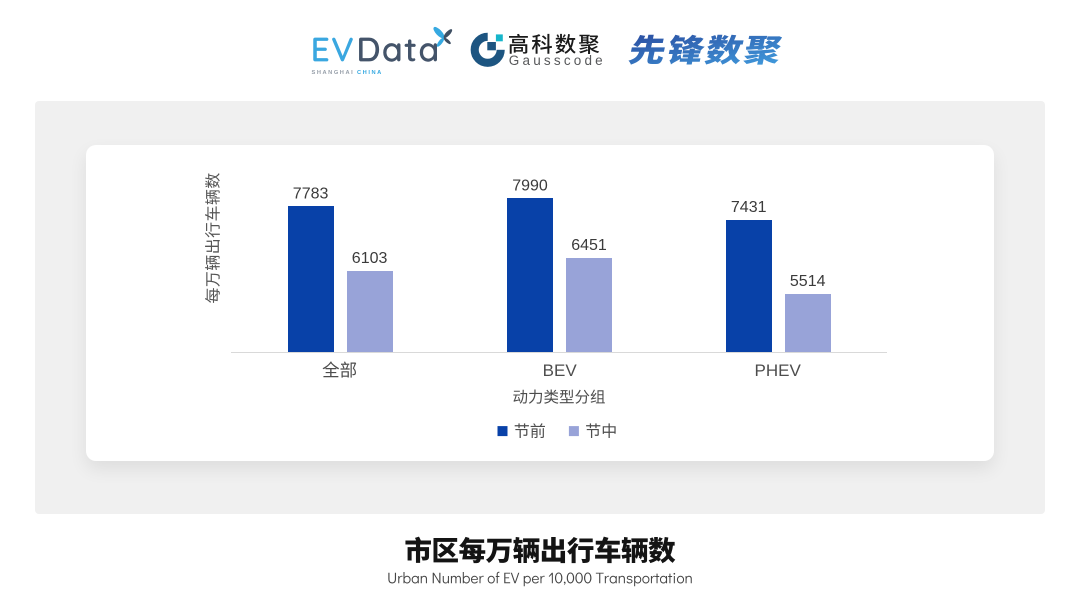 This screenshot has width=1080, height=608. What do you see at coordinates (589, 245) in the screenshot?
I see `svg-text: 6451` at bounding box center [589, 245].